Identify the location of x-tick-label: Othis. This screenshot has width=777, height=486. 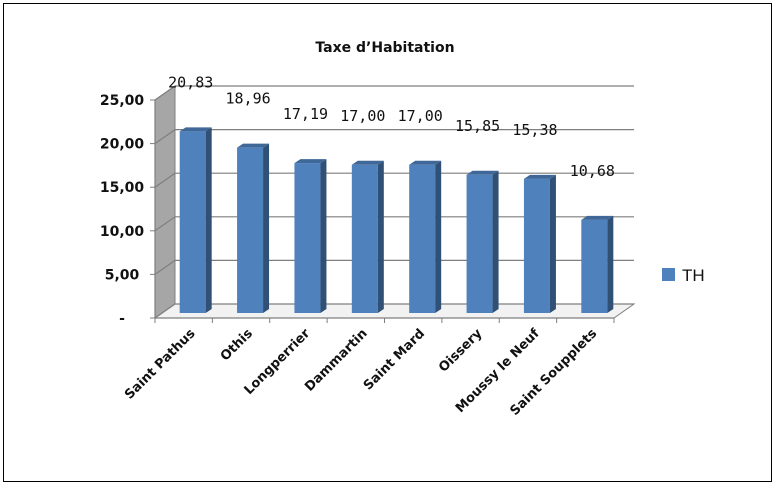
(237, 345).